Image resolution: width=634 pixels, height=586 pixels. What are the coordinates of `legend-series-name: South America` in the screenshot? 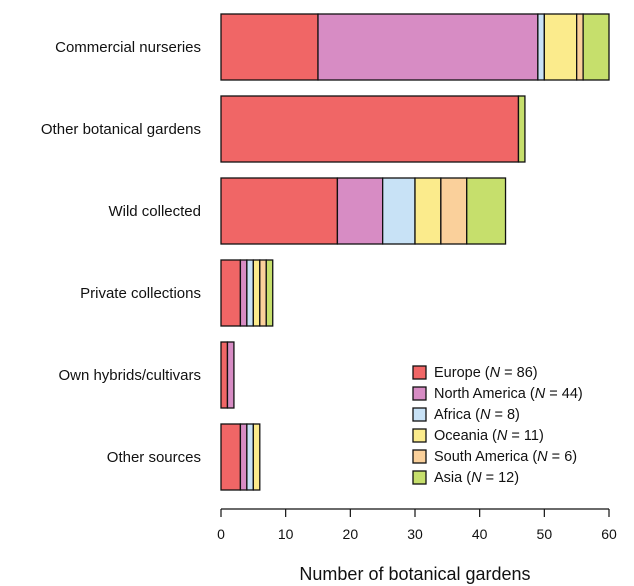 It's located at (481, 457).